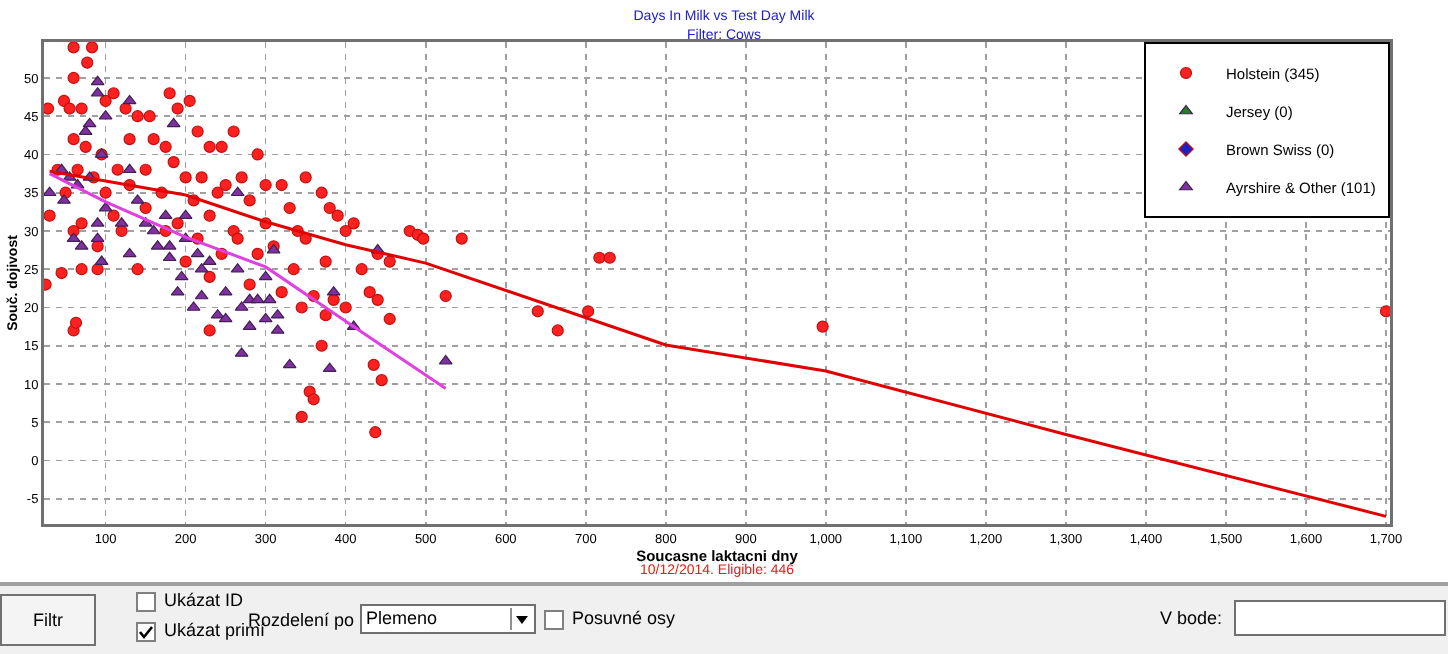  What do you see at coordinates (623, 619) in the screenshot?
I see `text: Posuvné osy` at bounding box center [623, 619].